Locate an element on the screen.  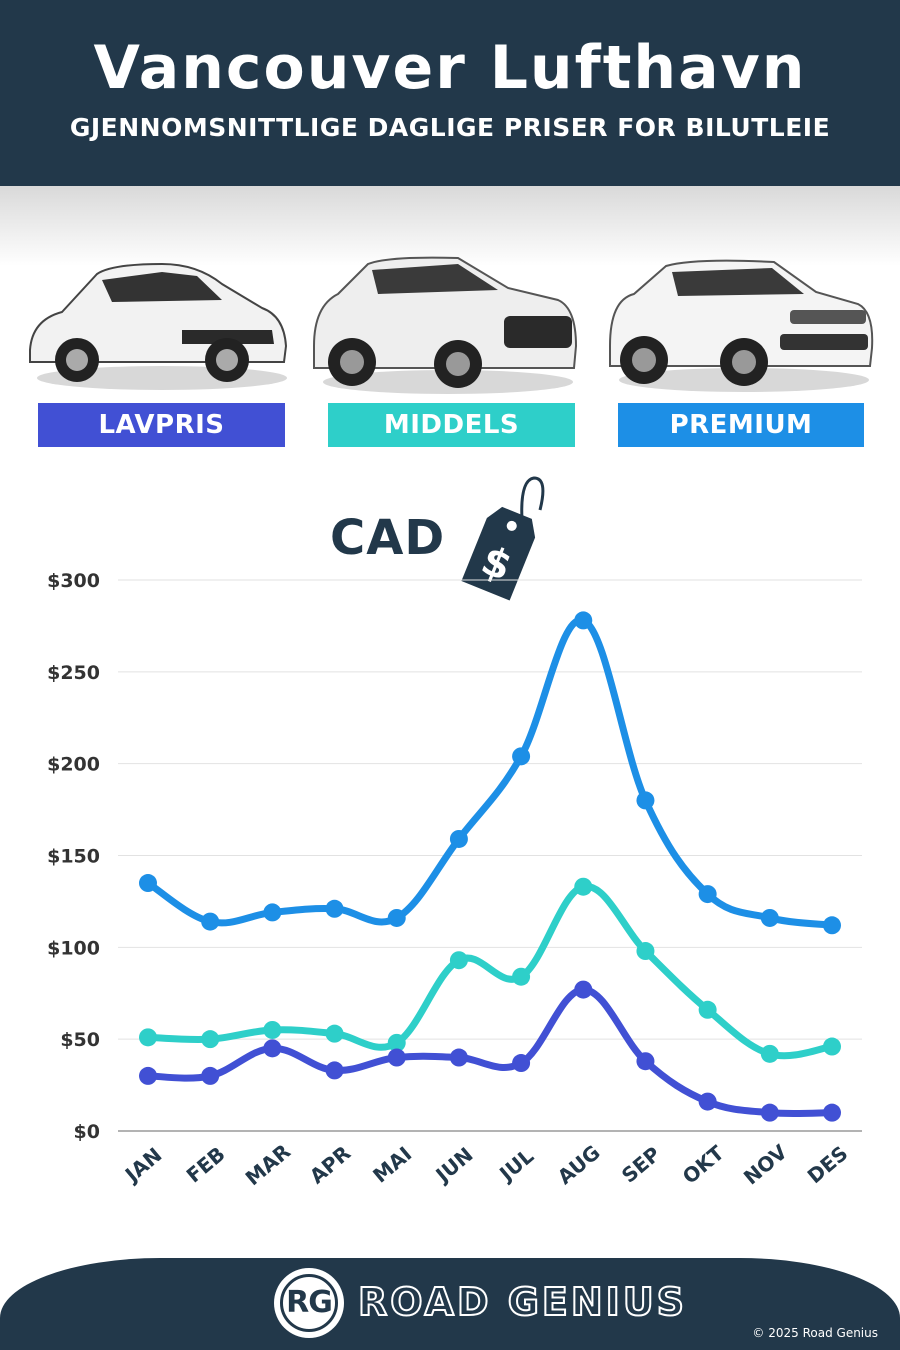
x-tick-label: JAN is located at coordinates (142, 1165).